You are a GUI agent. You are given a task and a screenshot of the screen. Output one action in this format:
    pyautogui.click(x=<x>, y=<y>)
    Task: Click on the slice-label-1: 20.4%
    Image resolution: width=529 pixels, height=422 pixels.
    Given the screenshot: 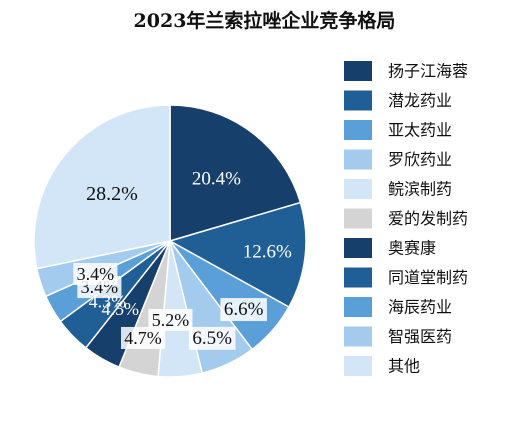 What is the action you would take?
    pyautogui.click(x=216, y=178)
    